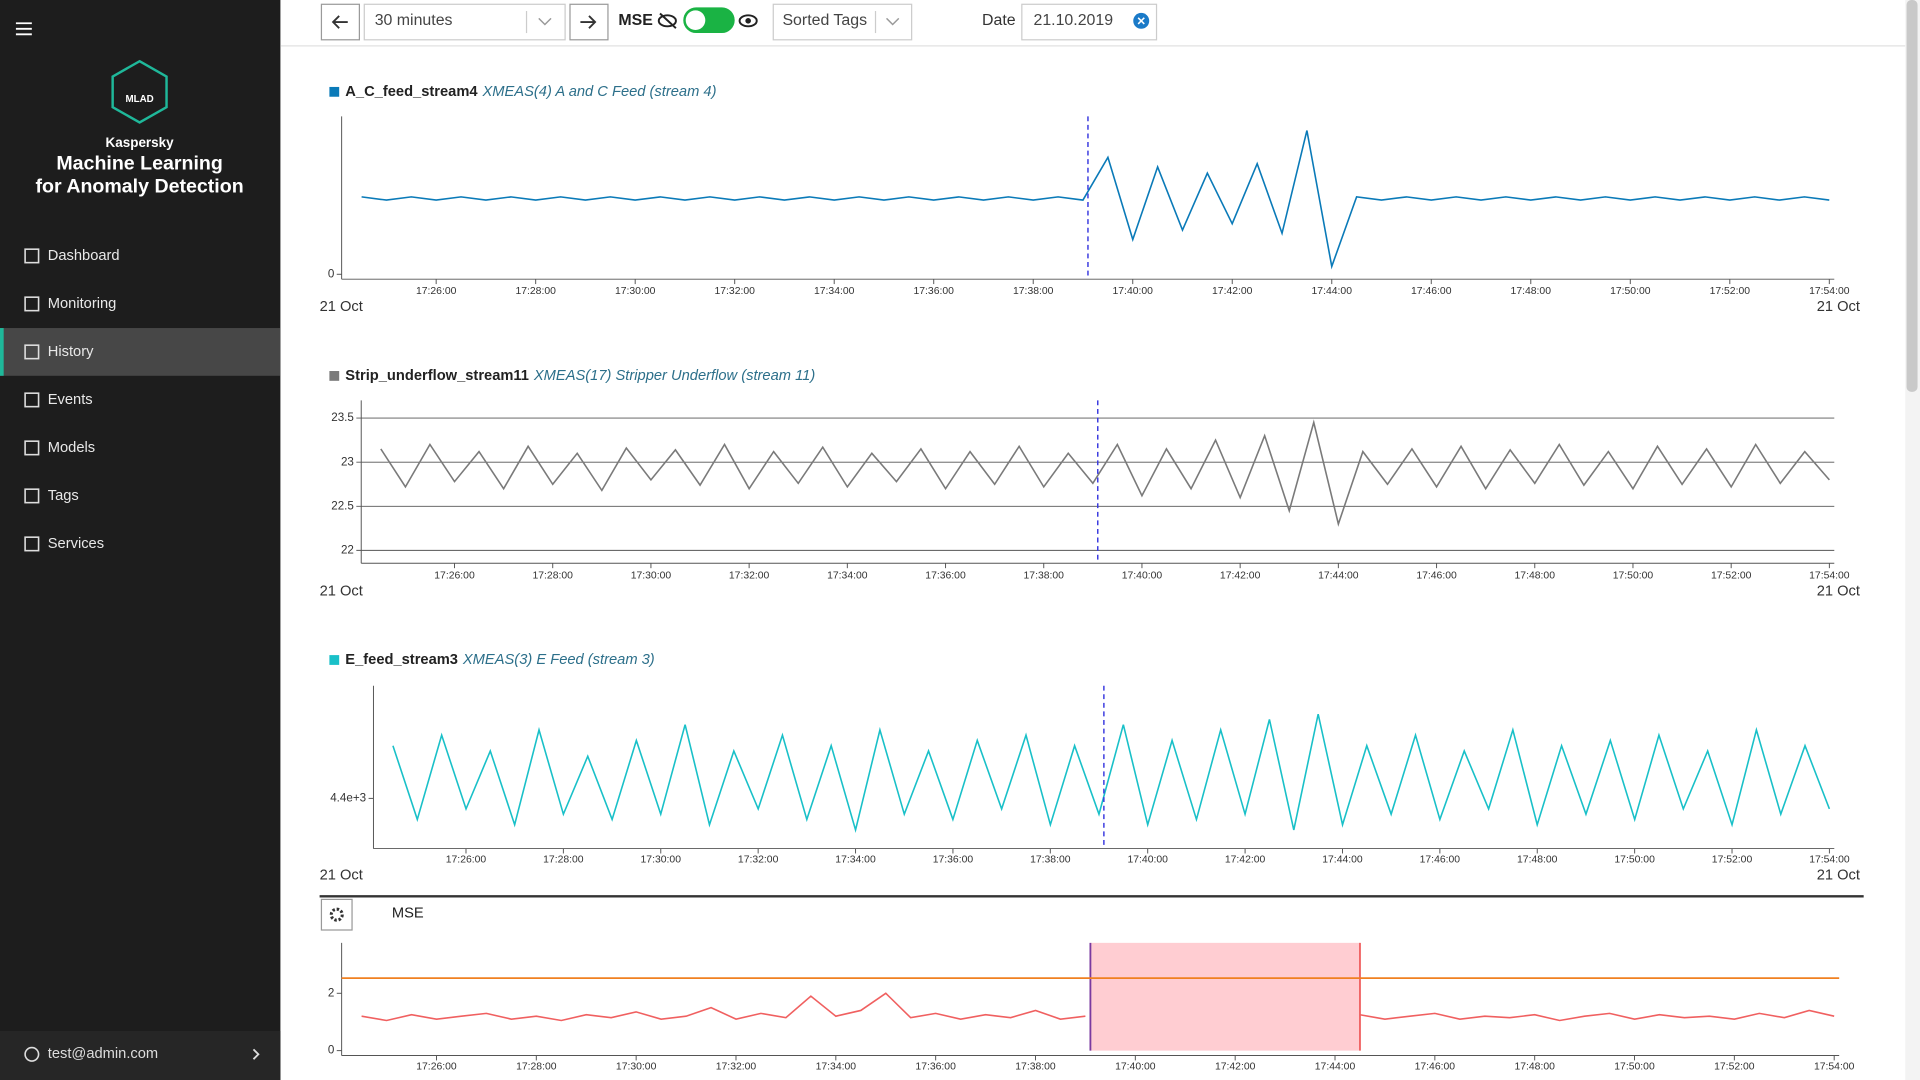  What do you see at coordinates (2, 352) in the screenshot?
I see `active-marker` at bounding box center [2, 352].